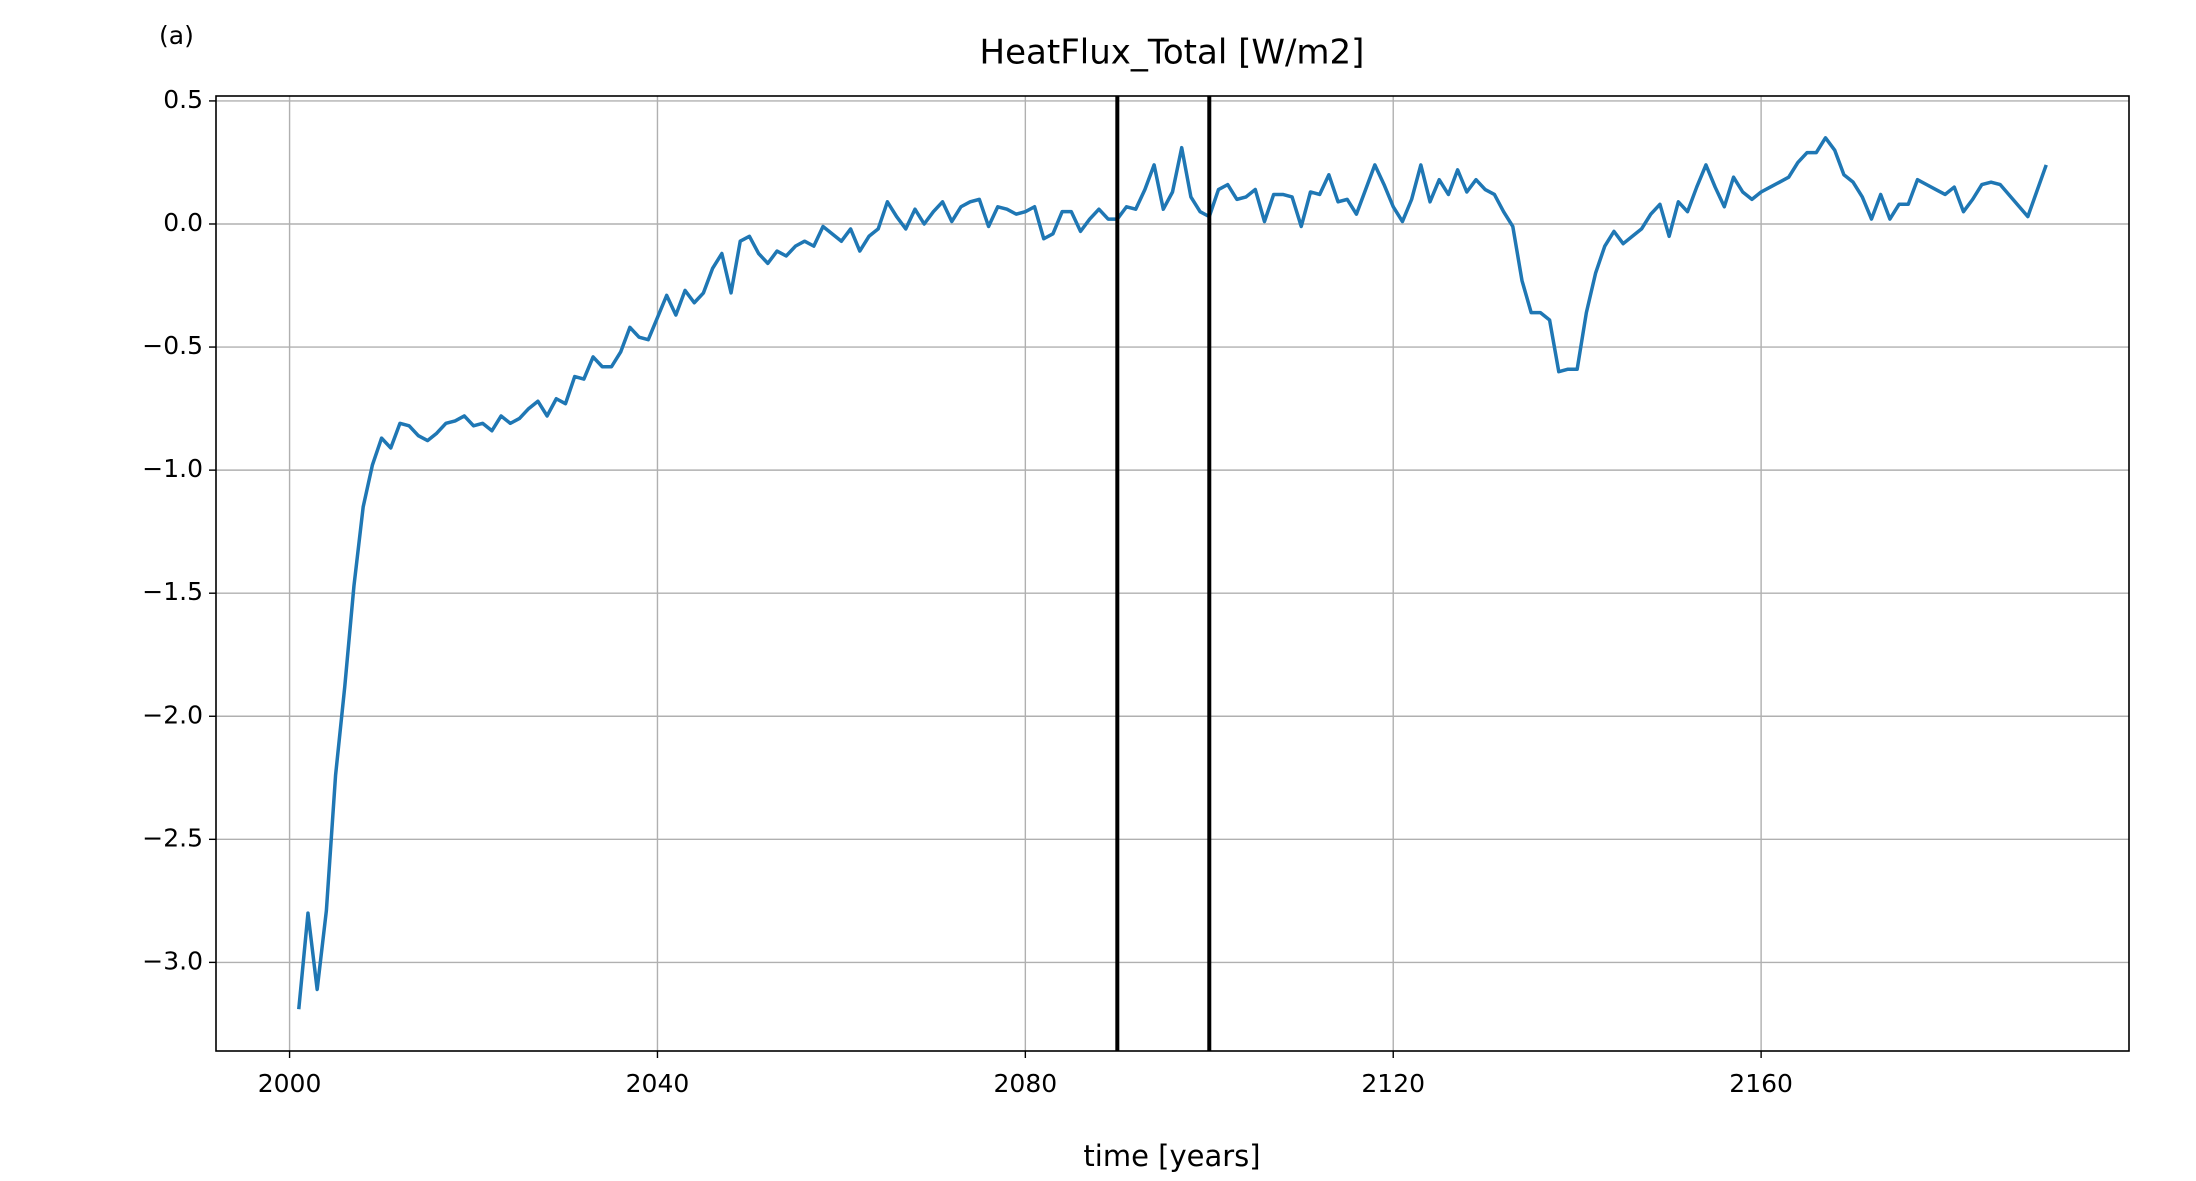  What do you see at coordinates (1171, 1156) in the screenshot?
I see `x-axis-label: time [years]` at bounding box center [1171, 1156].